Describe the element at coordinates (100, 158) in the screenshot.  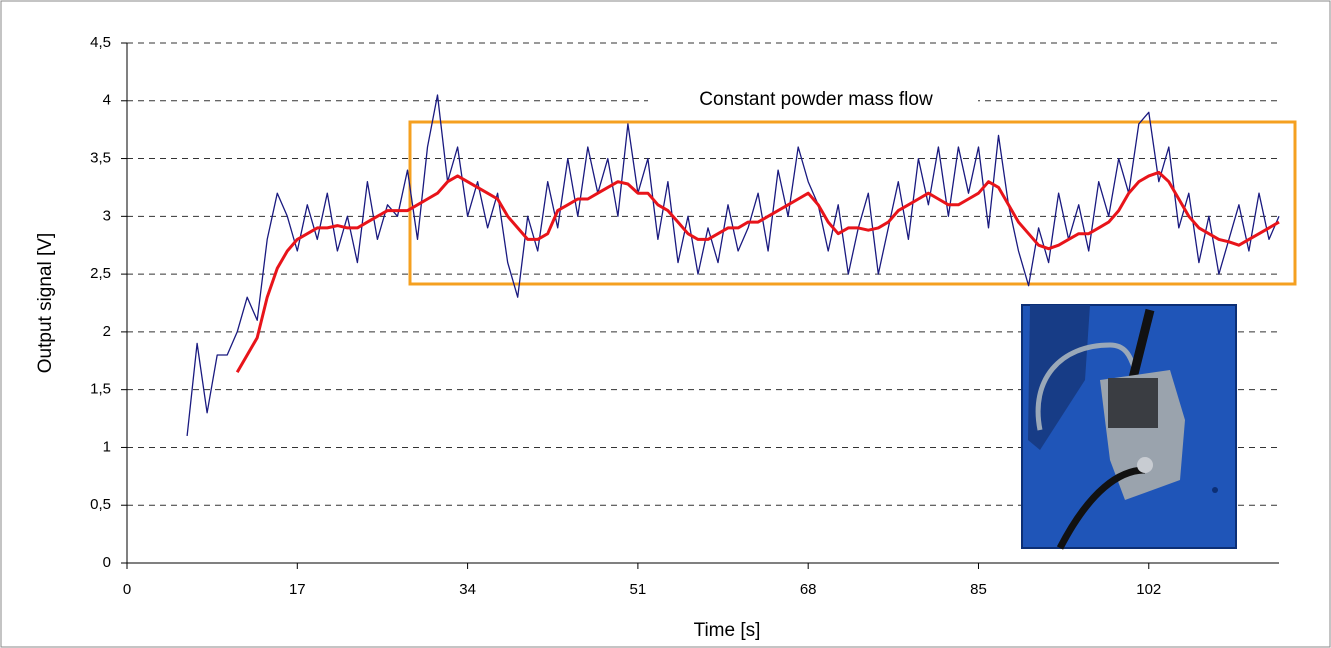
I see `y-tick-label: 3,5` at that location.